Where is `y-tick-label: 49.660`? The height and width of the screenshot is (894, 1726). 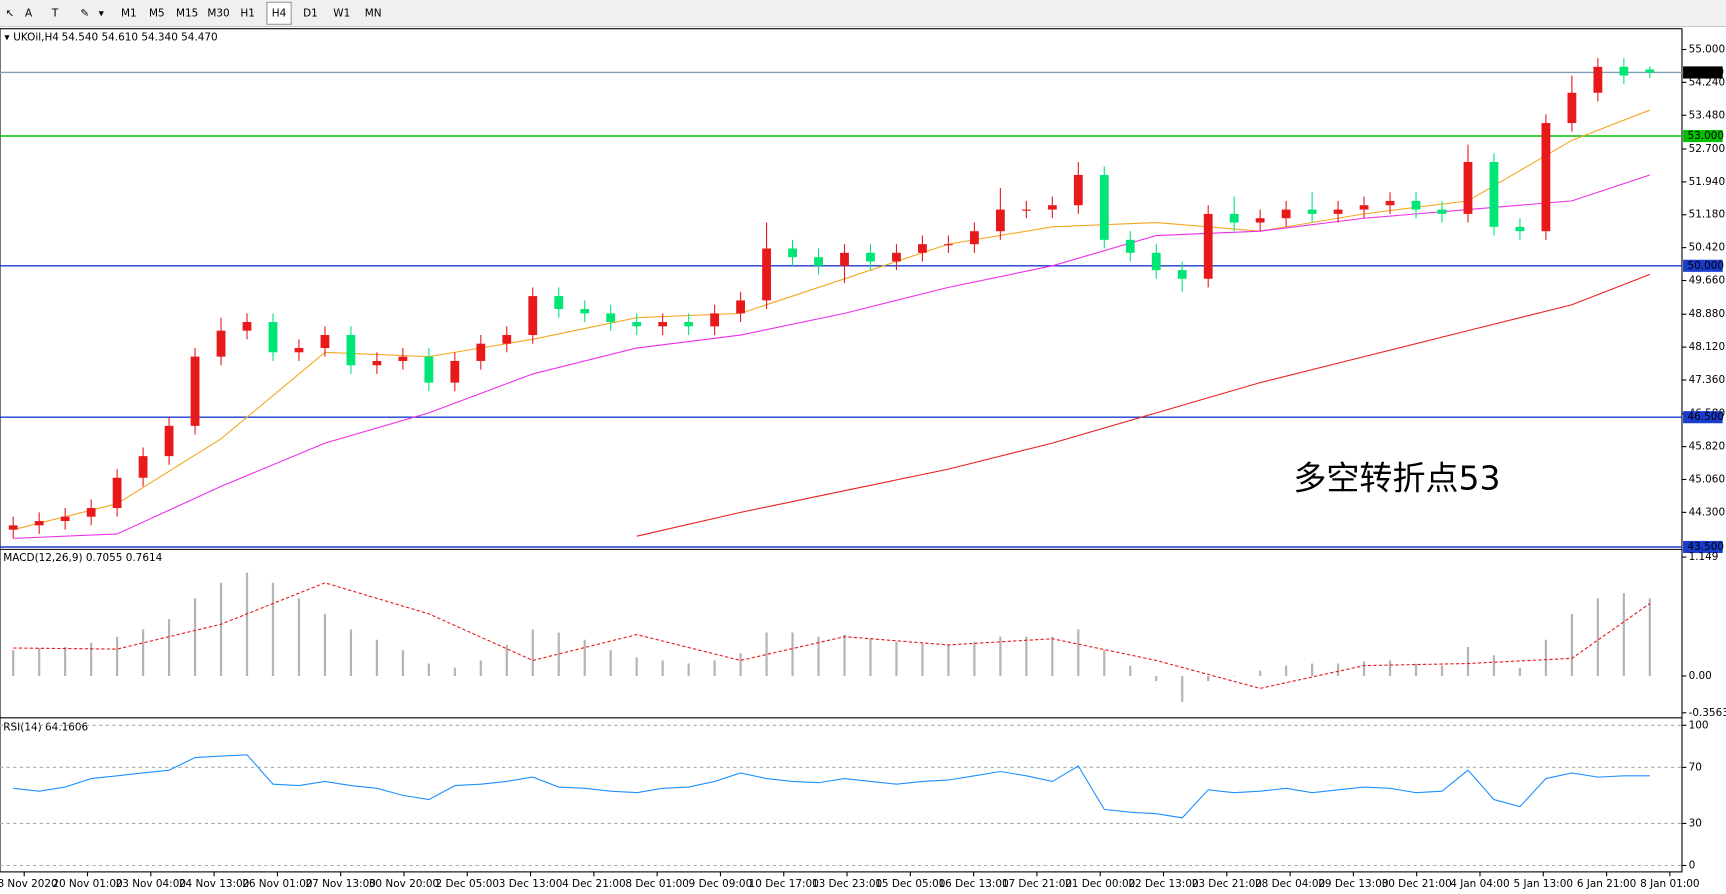 y-tick-label: 49.660 is located at coordinates (1707, 281).